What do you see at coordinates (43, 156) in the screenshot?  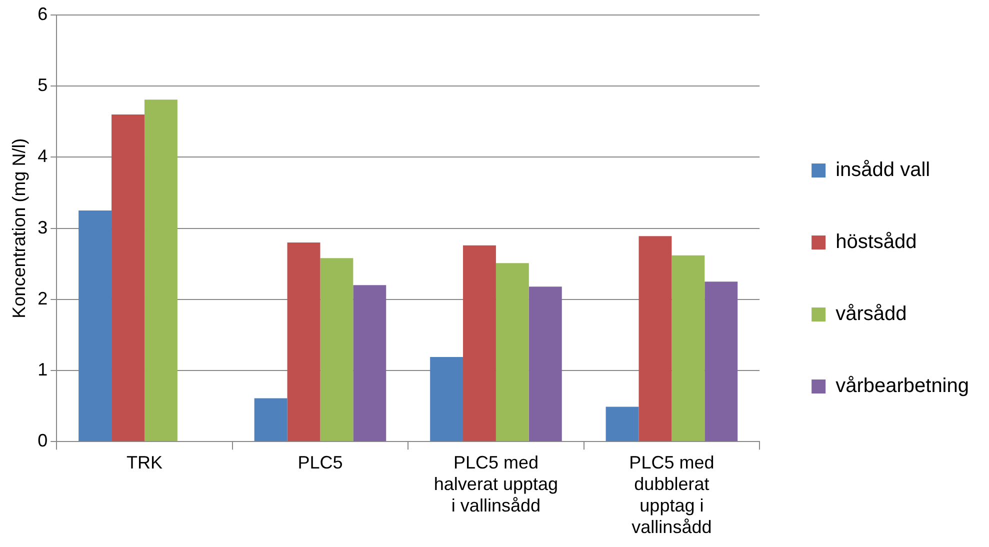 I see `y-tick-label: 4` at bounding box center [43, 156].